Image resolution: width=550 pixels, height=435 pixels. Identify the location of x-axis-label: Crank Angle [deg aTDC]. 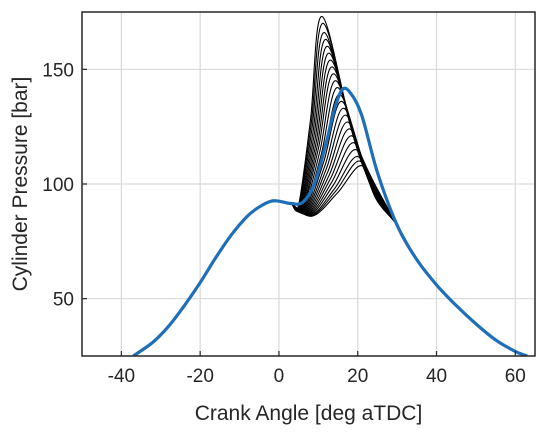
(309, 413).